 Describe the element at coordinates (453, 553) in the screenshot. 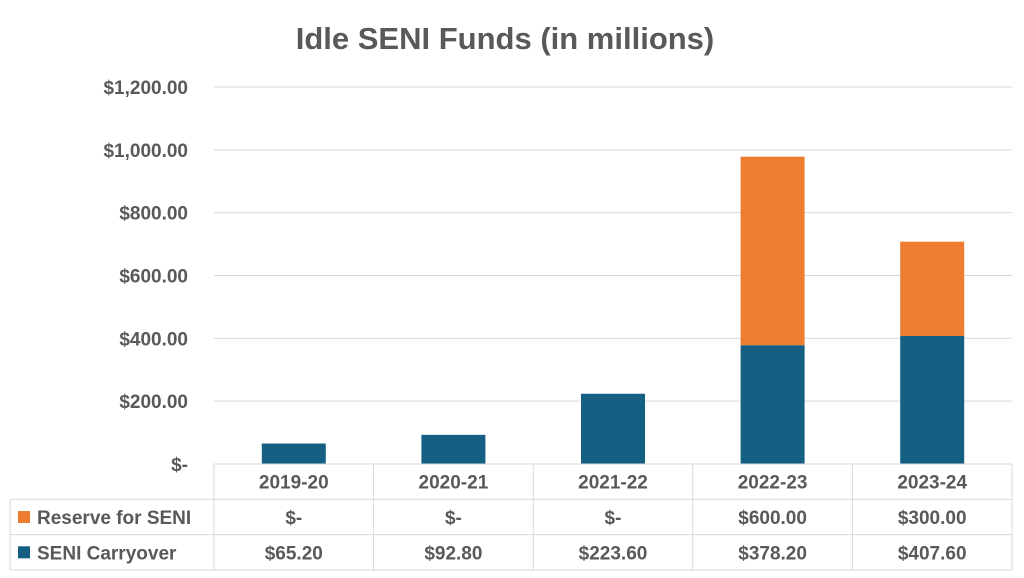

I see `data-label: $92.80` at that location.